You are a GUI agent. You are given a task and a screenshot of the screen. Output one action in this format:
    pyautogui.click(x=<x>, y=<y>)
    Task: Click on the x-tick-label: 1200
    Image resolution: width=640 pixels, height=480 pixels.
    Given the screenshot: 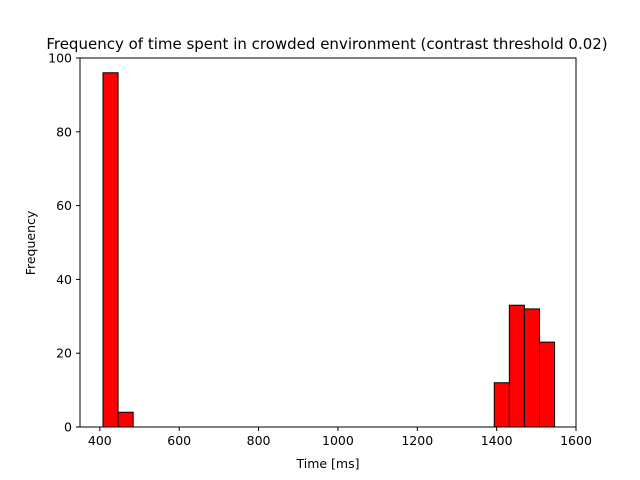 What is the action you would take?
    pyautogui.click(x=417, y=440)
    